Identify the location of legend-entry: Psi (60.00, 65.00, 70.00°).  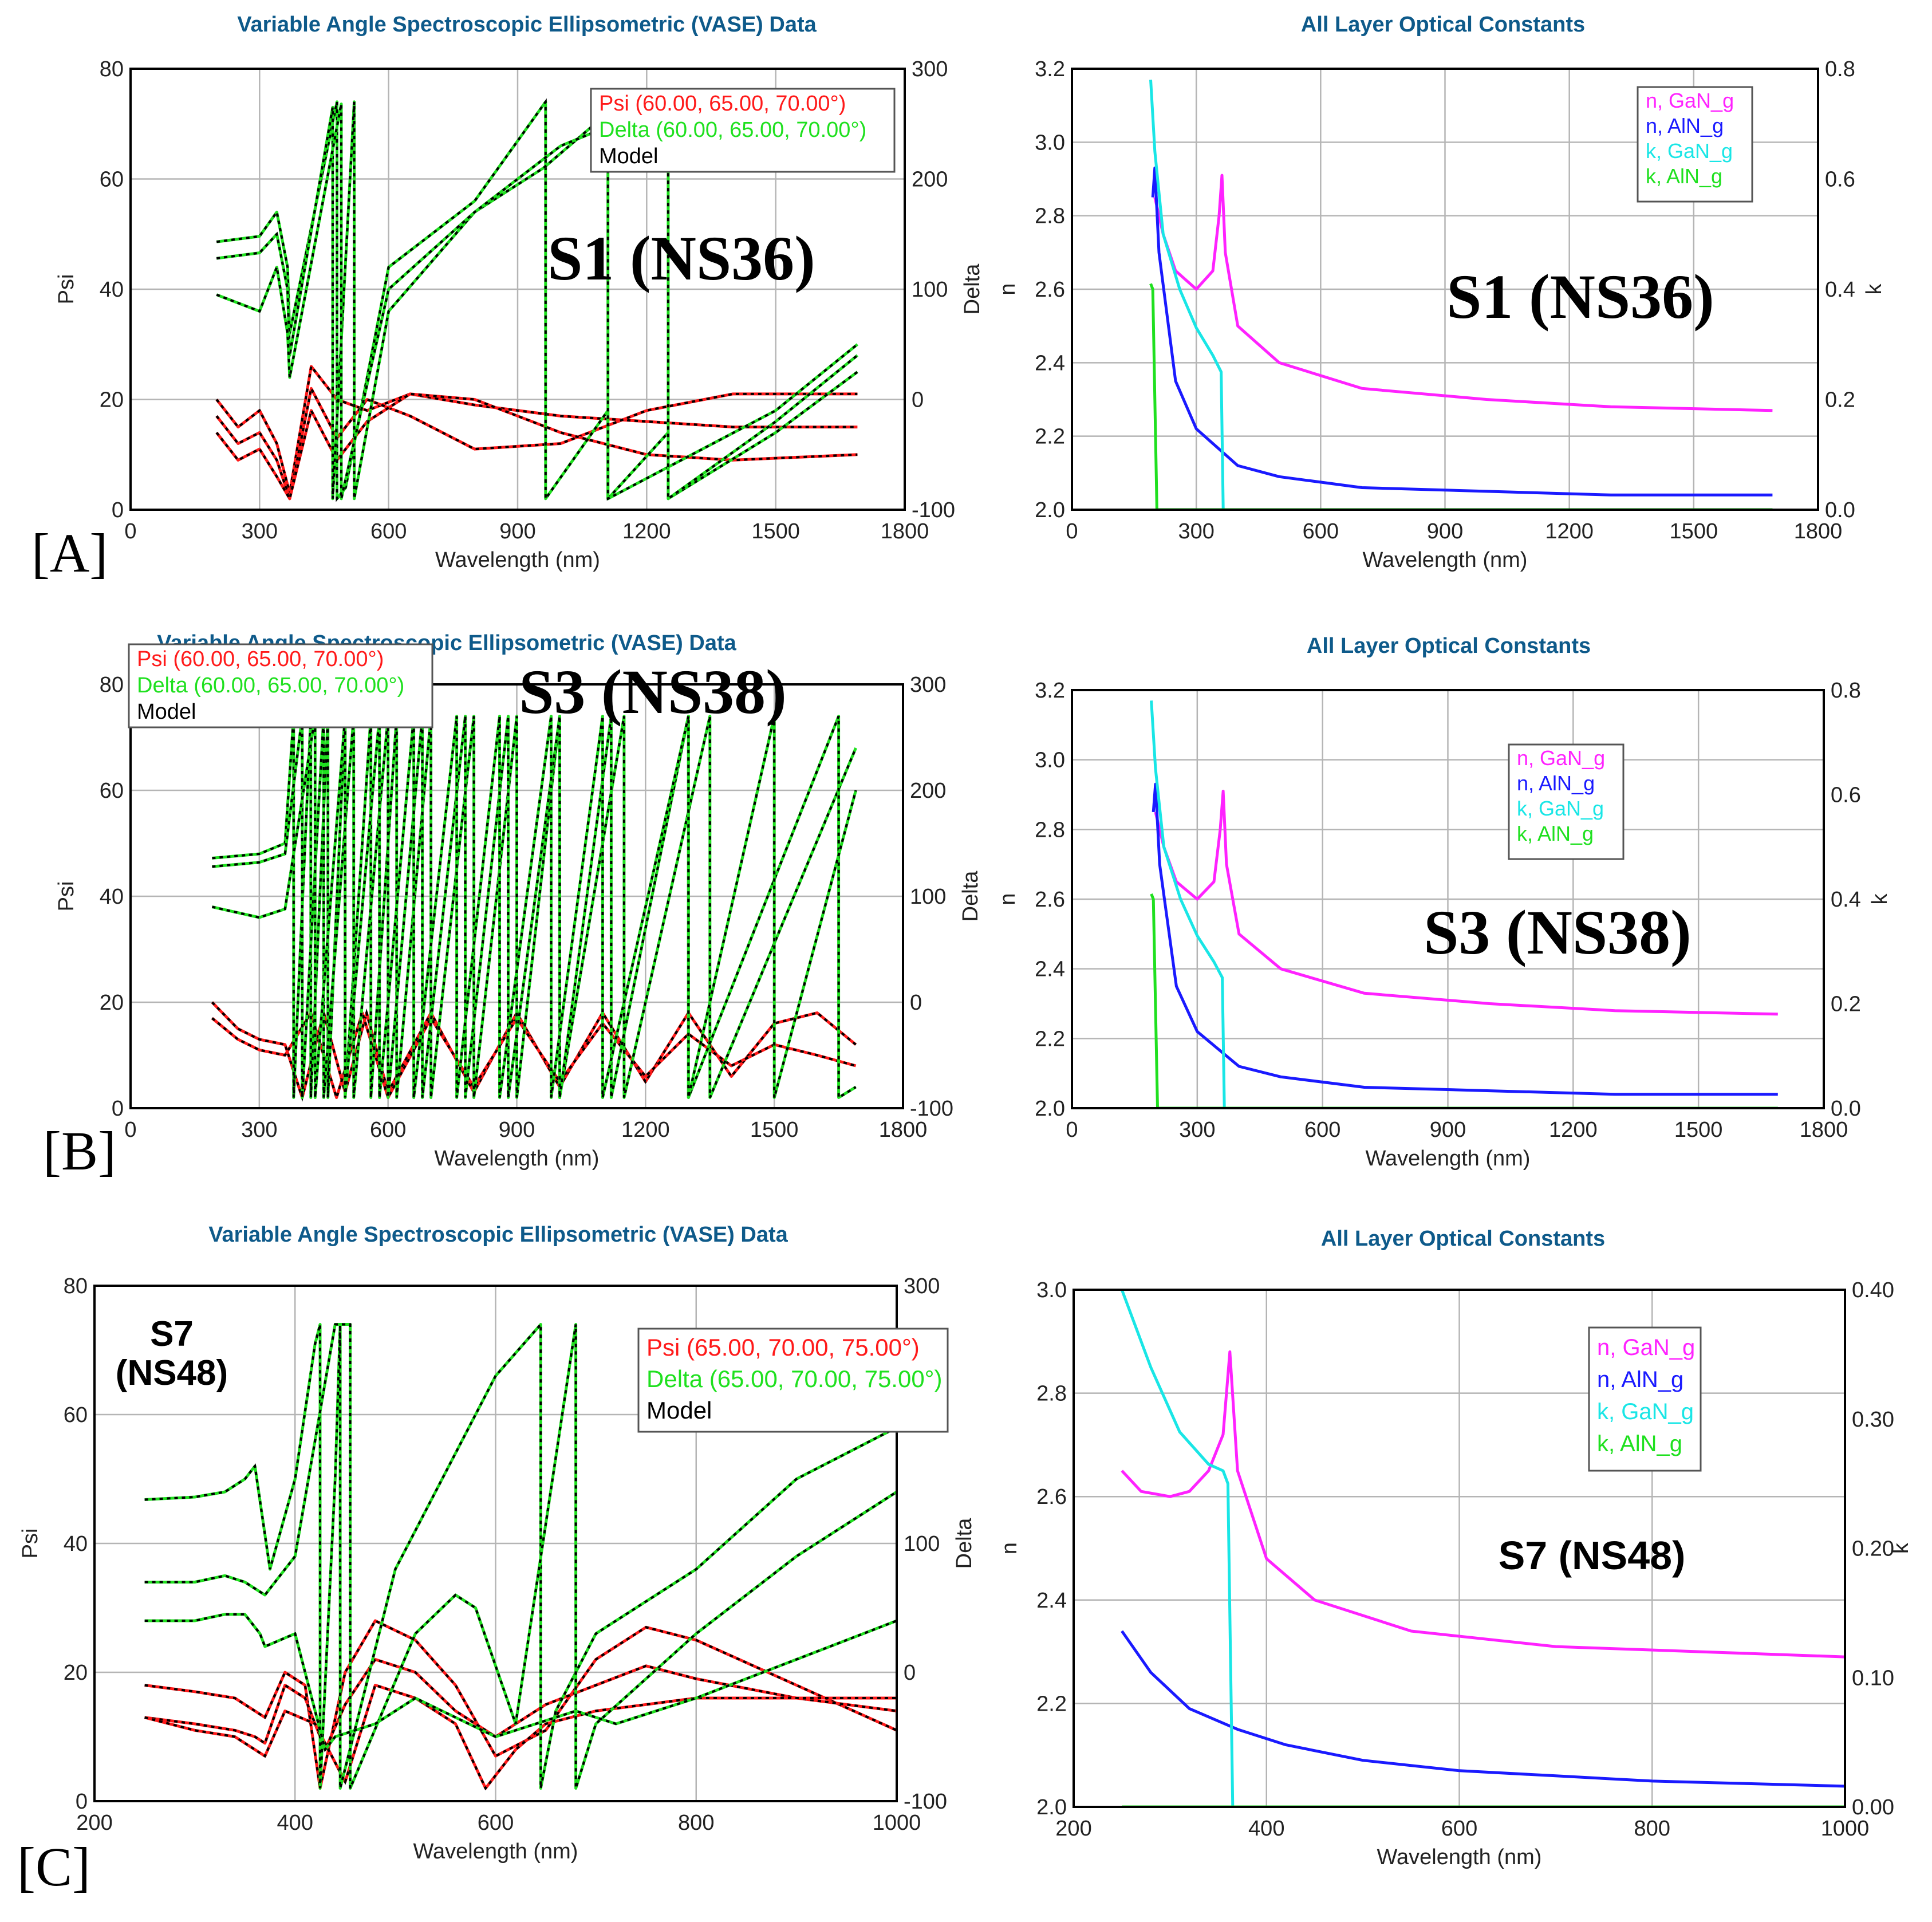
(260, 659).